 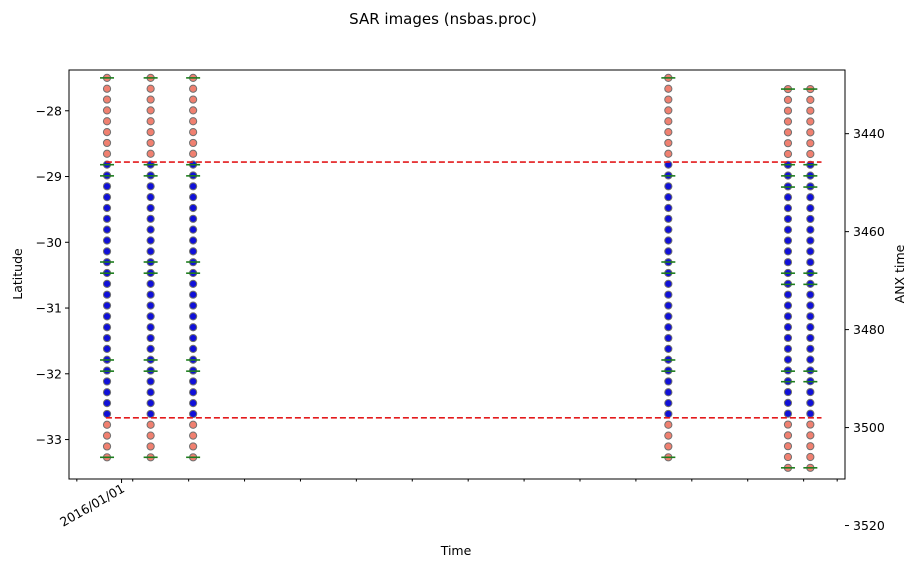 I want to click on chart-title: SAR images (nsbas.proc), so click(x=443, y=19).